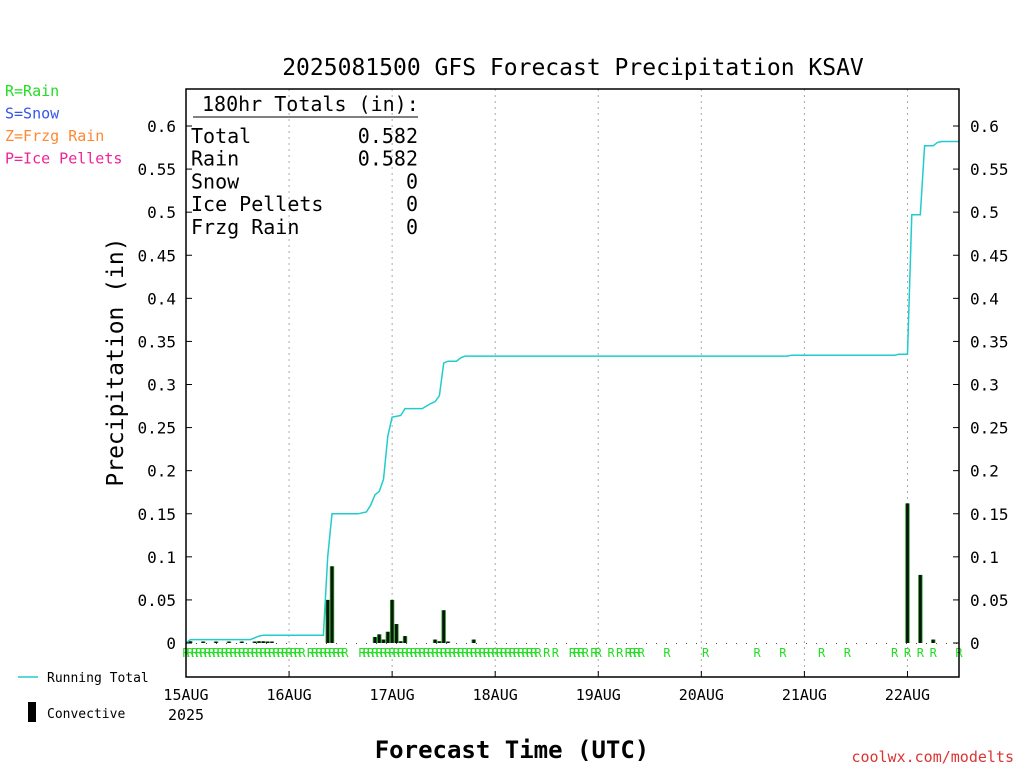 The height and width of the screenshot is (768, 1024). I want to click on x-tick-label: 18AUG, so click(495, 695).